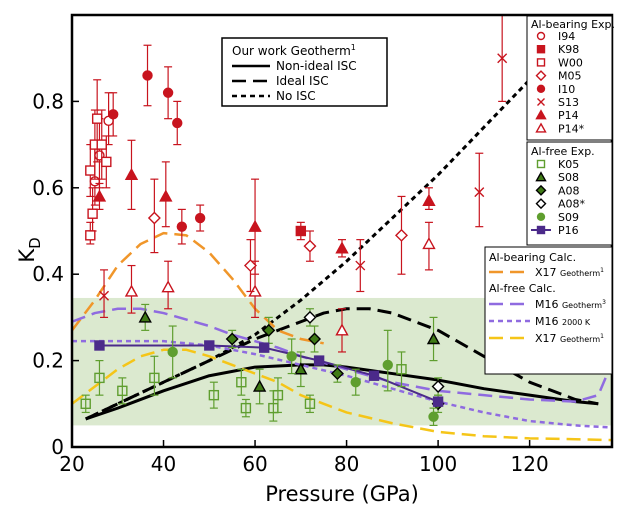 Image resolution: width=623 pixels, height=514 pixels. I want to click on legend-calc-entry: M16 2000 K, so click(563, 321).